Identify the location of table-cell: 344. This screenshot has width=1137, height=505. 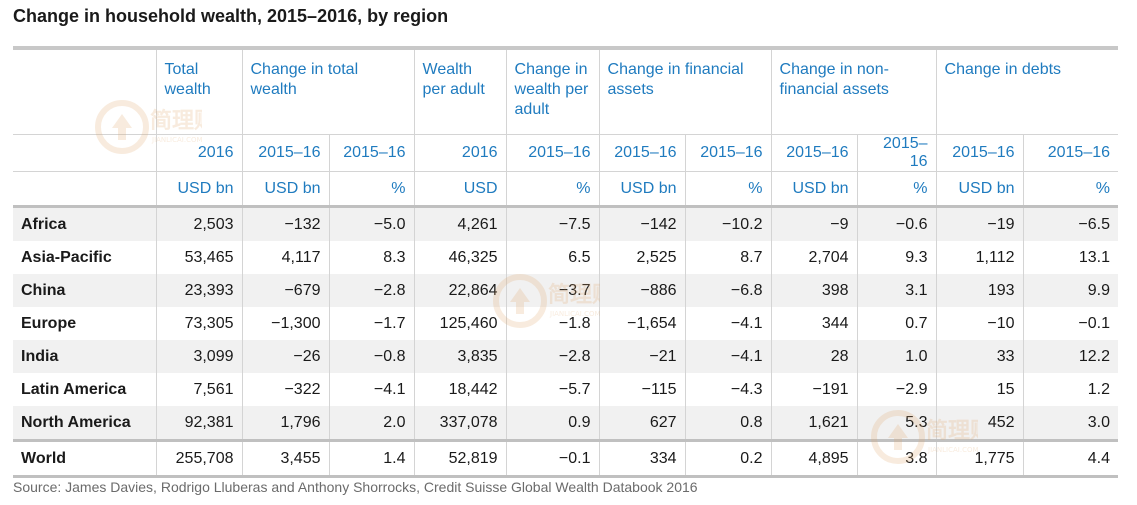
(814, 323).